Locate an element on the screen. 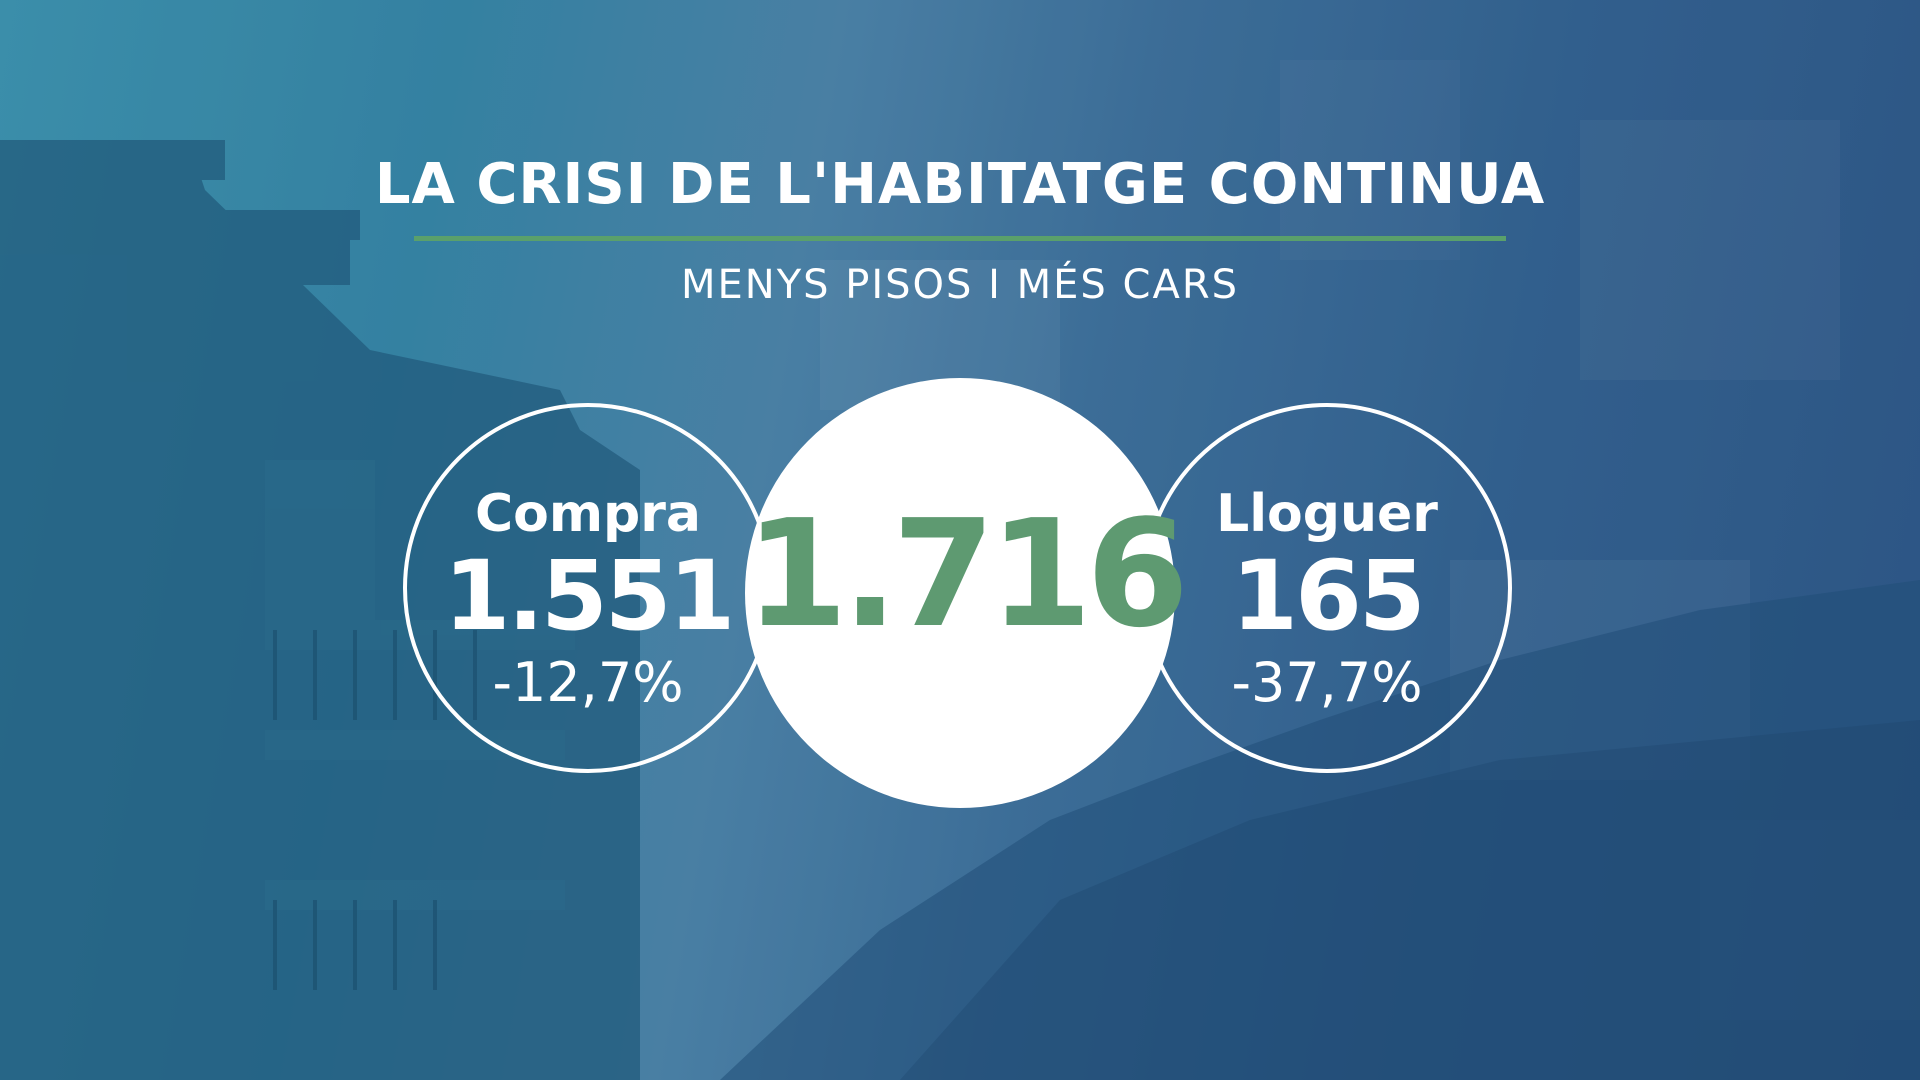 This screenshot has height=1080, width=1920. rental-change: -37,7% is located at coordinates (1327, 682).